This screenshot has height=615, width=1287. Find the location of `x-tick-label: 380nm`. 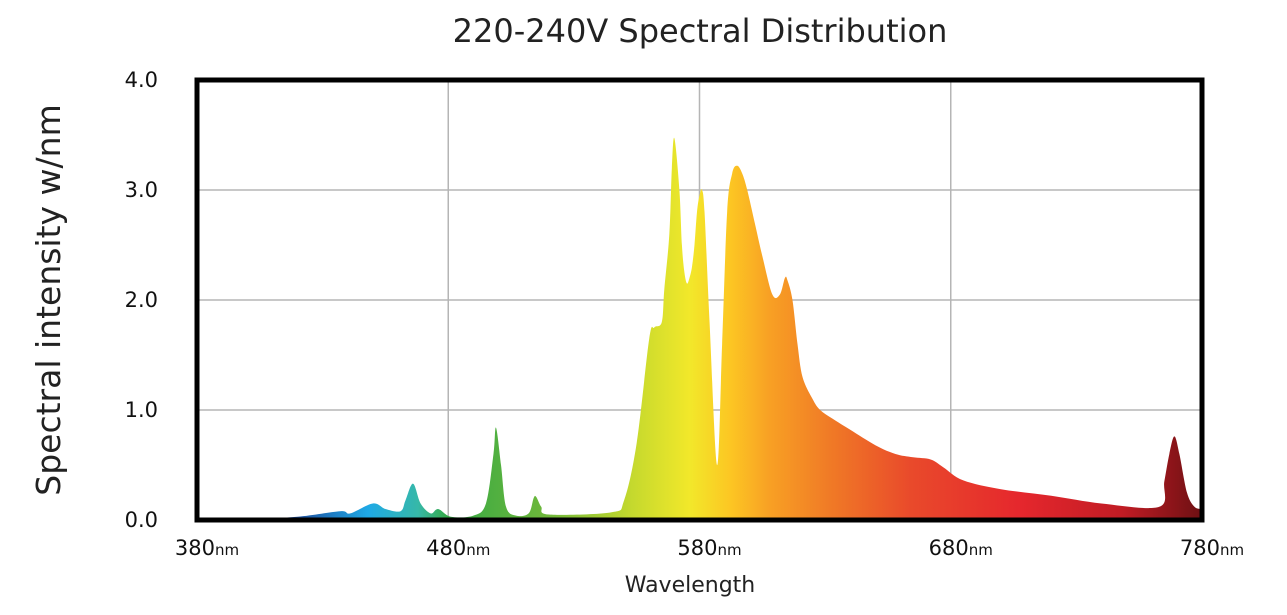

x-tick-label: 380nm is located at coordinates (207, 548).